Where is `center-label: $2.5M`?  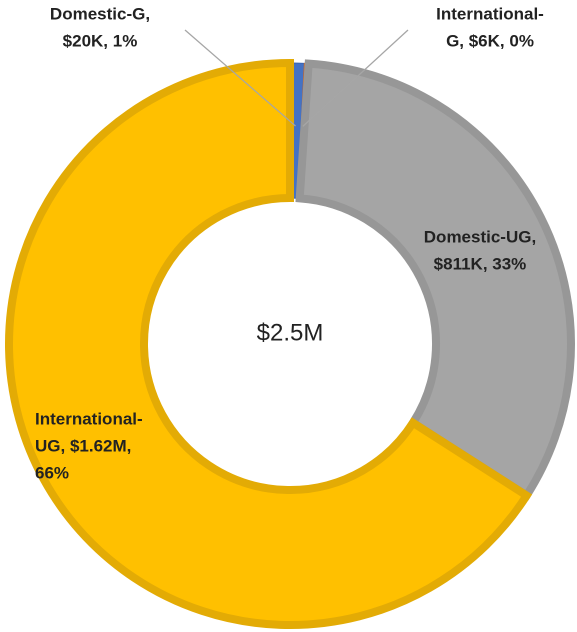
center-label: $2.5M is located at coordinates (290, 332).